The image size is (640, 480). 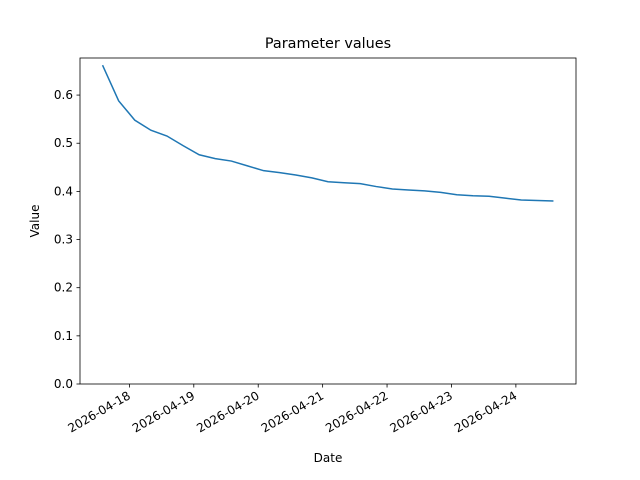 I want to click on x-axis-label: Date, so click(x=328, y=458).